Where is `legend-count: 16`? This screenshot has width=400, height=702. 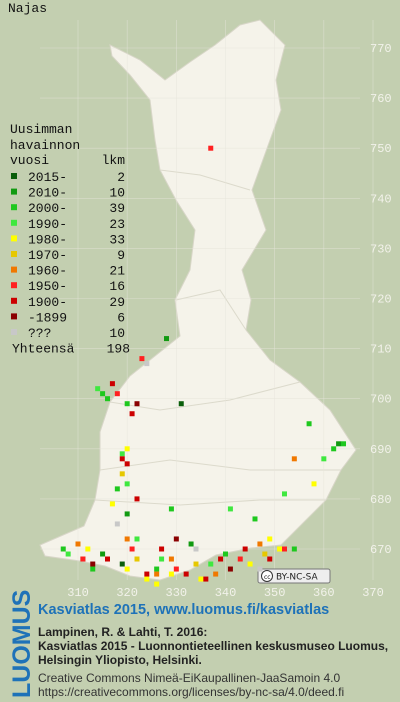 legend-count: 16 is located at coordinates (117, 286).